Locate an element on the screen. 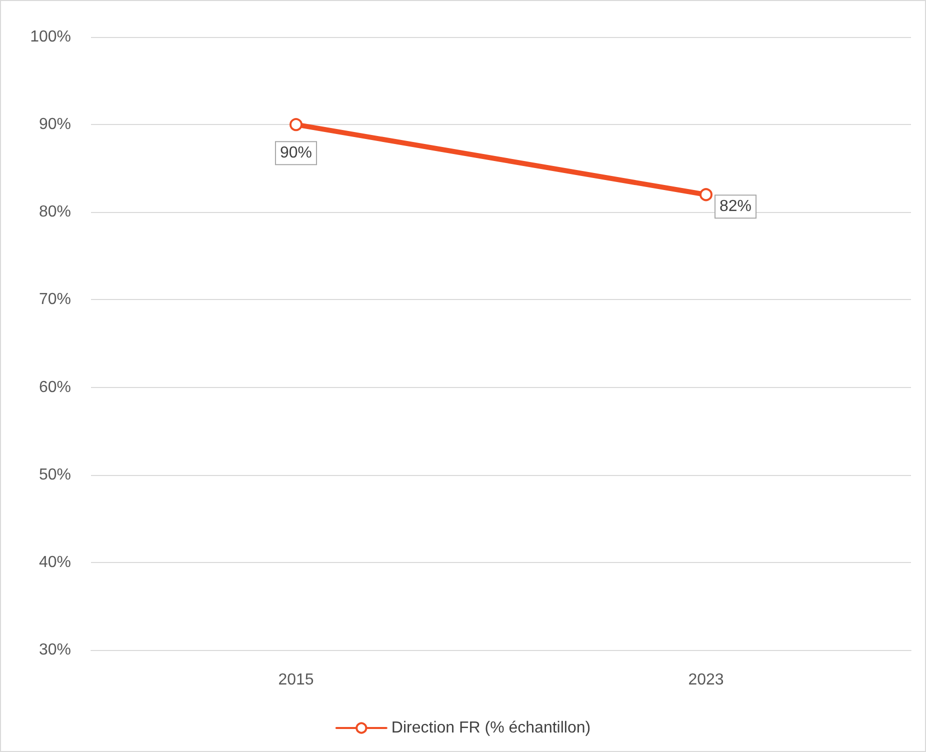 The width and height of the screenshot is (926, 752). data-label: 82% is located at coordinates (736, 207).